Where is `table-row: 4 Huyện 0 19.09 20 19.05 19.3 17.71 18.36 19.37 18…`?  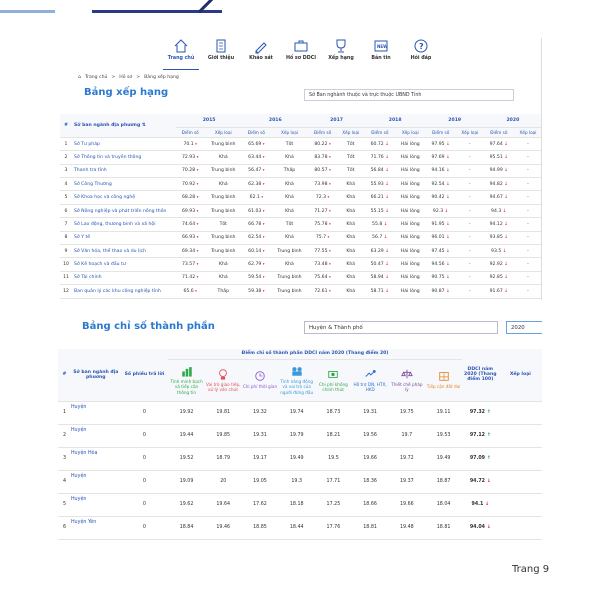 table-row: 4 Huyện 0 19.09 20 19.05 19.3 17.71 18.36 19.37 18… is located at coordinates (300, 482).